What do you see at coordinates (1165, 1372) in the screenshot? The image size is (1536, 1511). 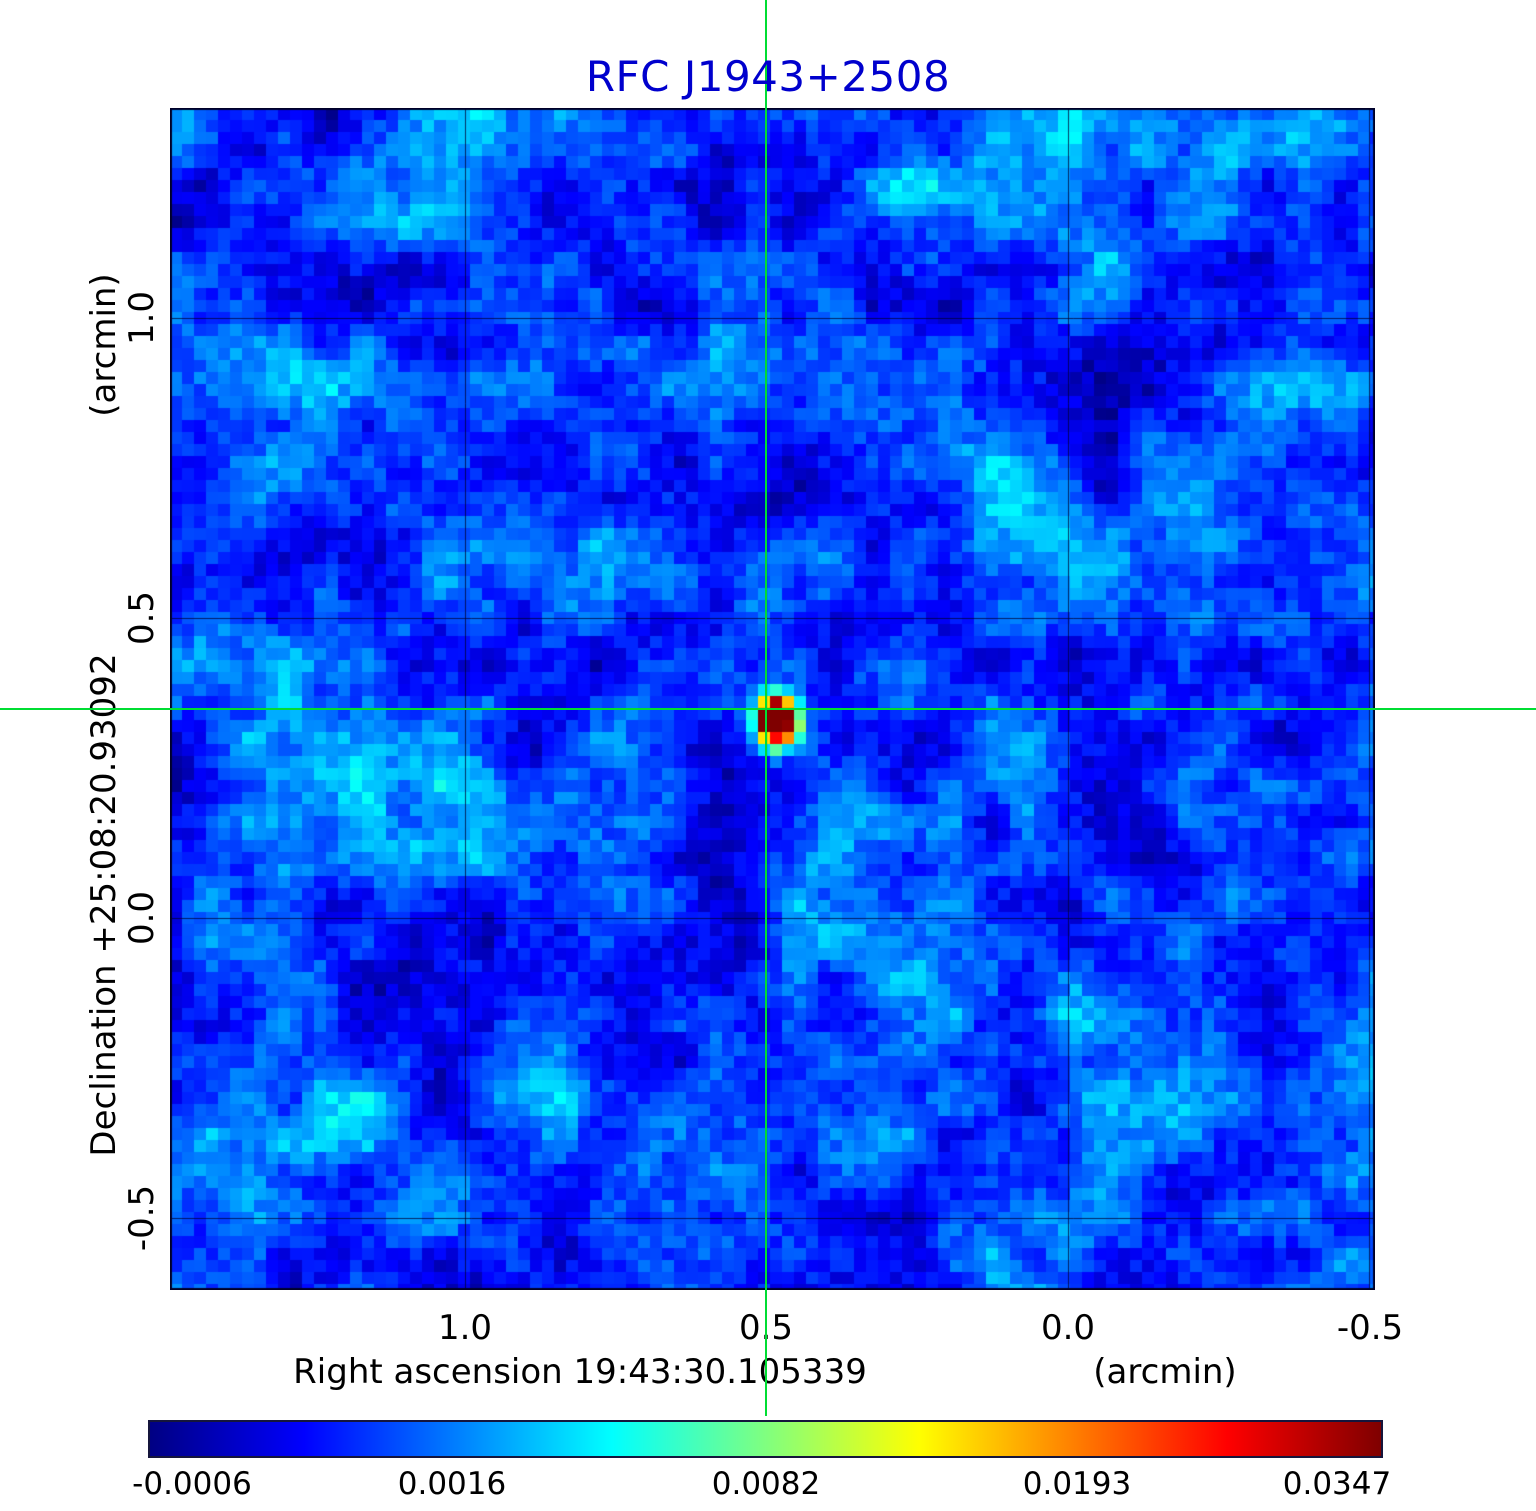 I see `x-axis-unit-label: (arcmin)` at bounding box center [1165, 1372].